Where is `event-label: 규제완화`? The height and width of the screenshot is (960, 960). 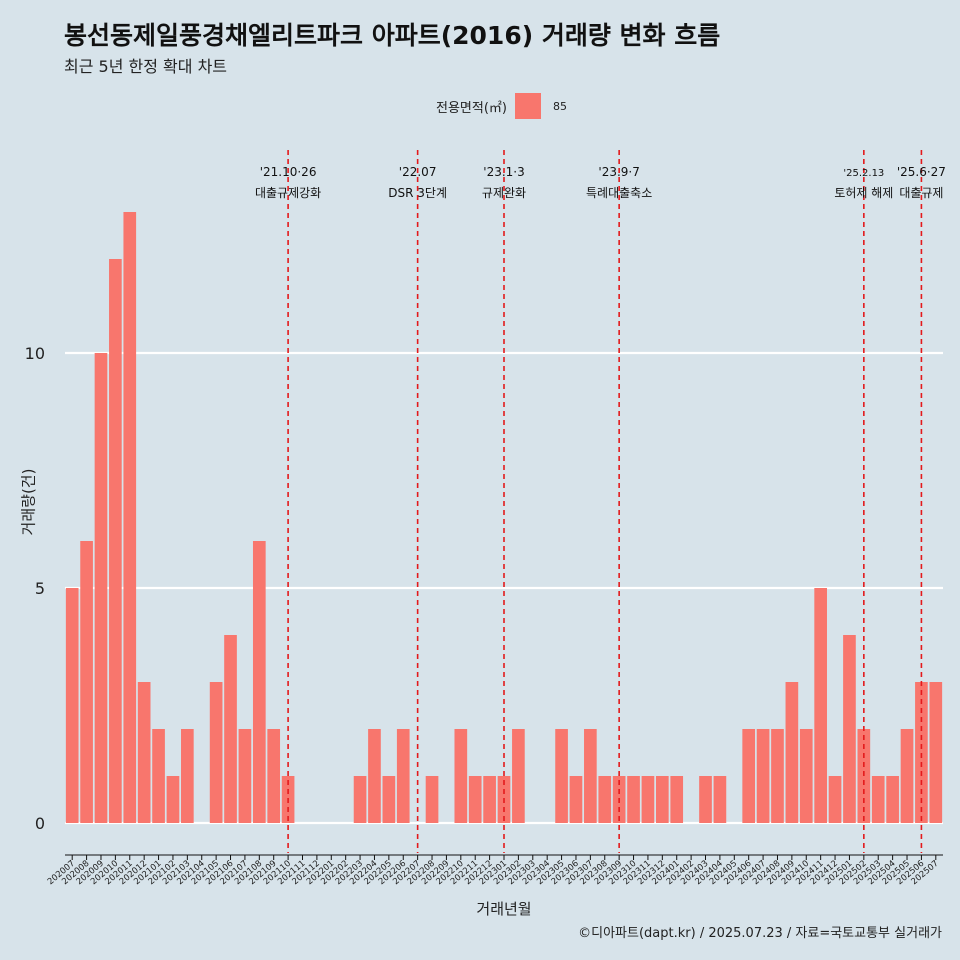
event-label: 규제완화 is located at coordinates (504, 193).